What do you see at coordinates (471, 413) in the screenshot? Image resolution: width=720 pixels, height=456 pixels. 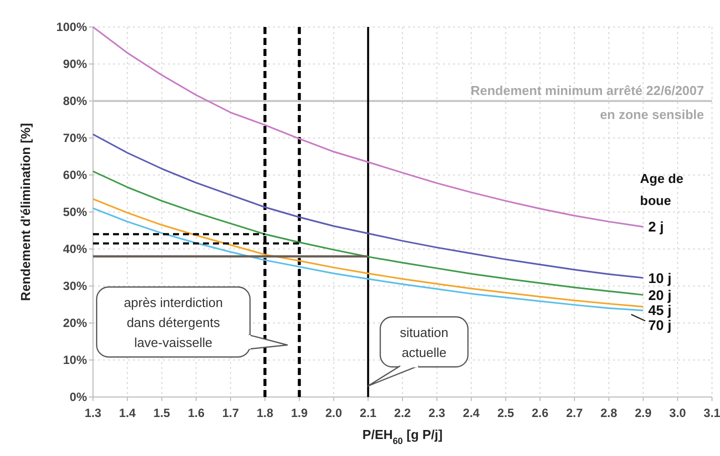 I see `x-tick-label: 2.4` at bounding box center [471, 413].